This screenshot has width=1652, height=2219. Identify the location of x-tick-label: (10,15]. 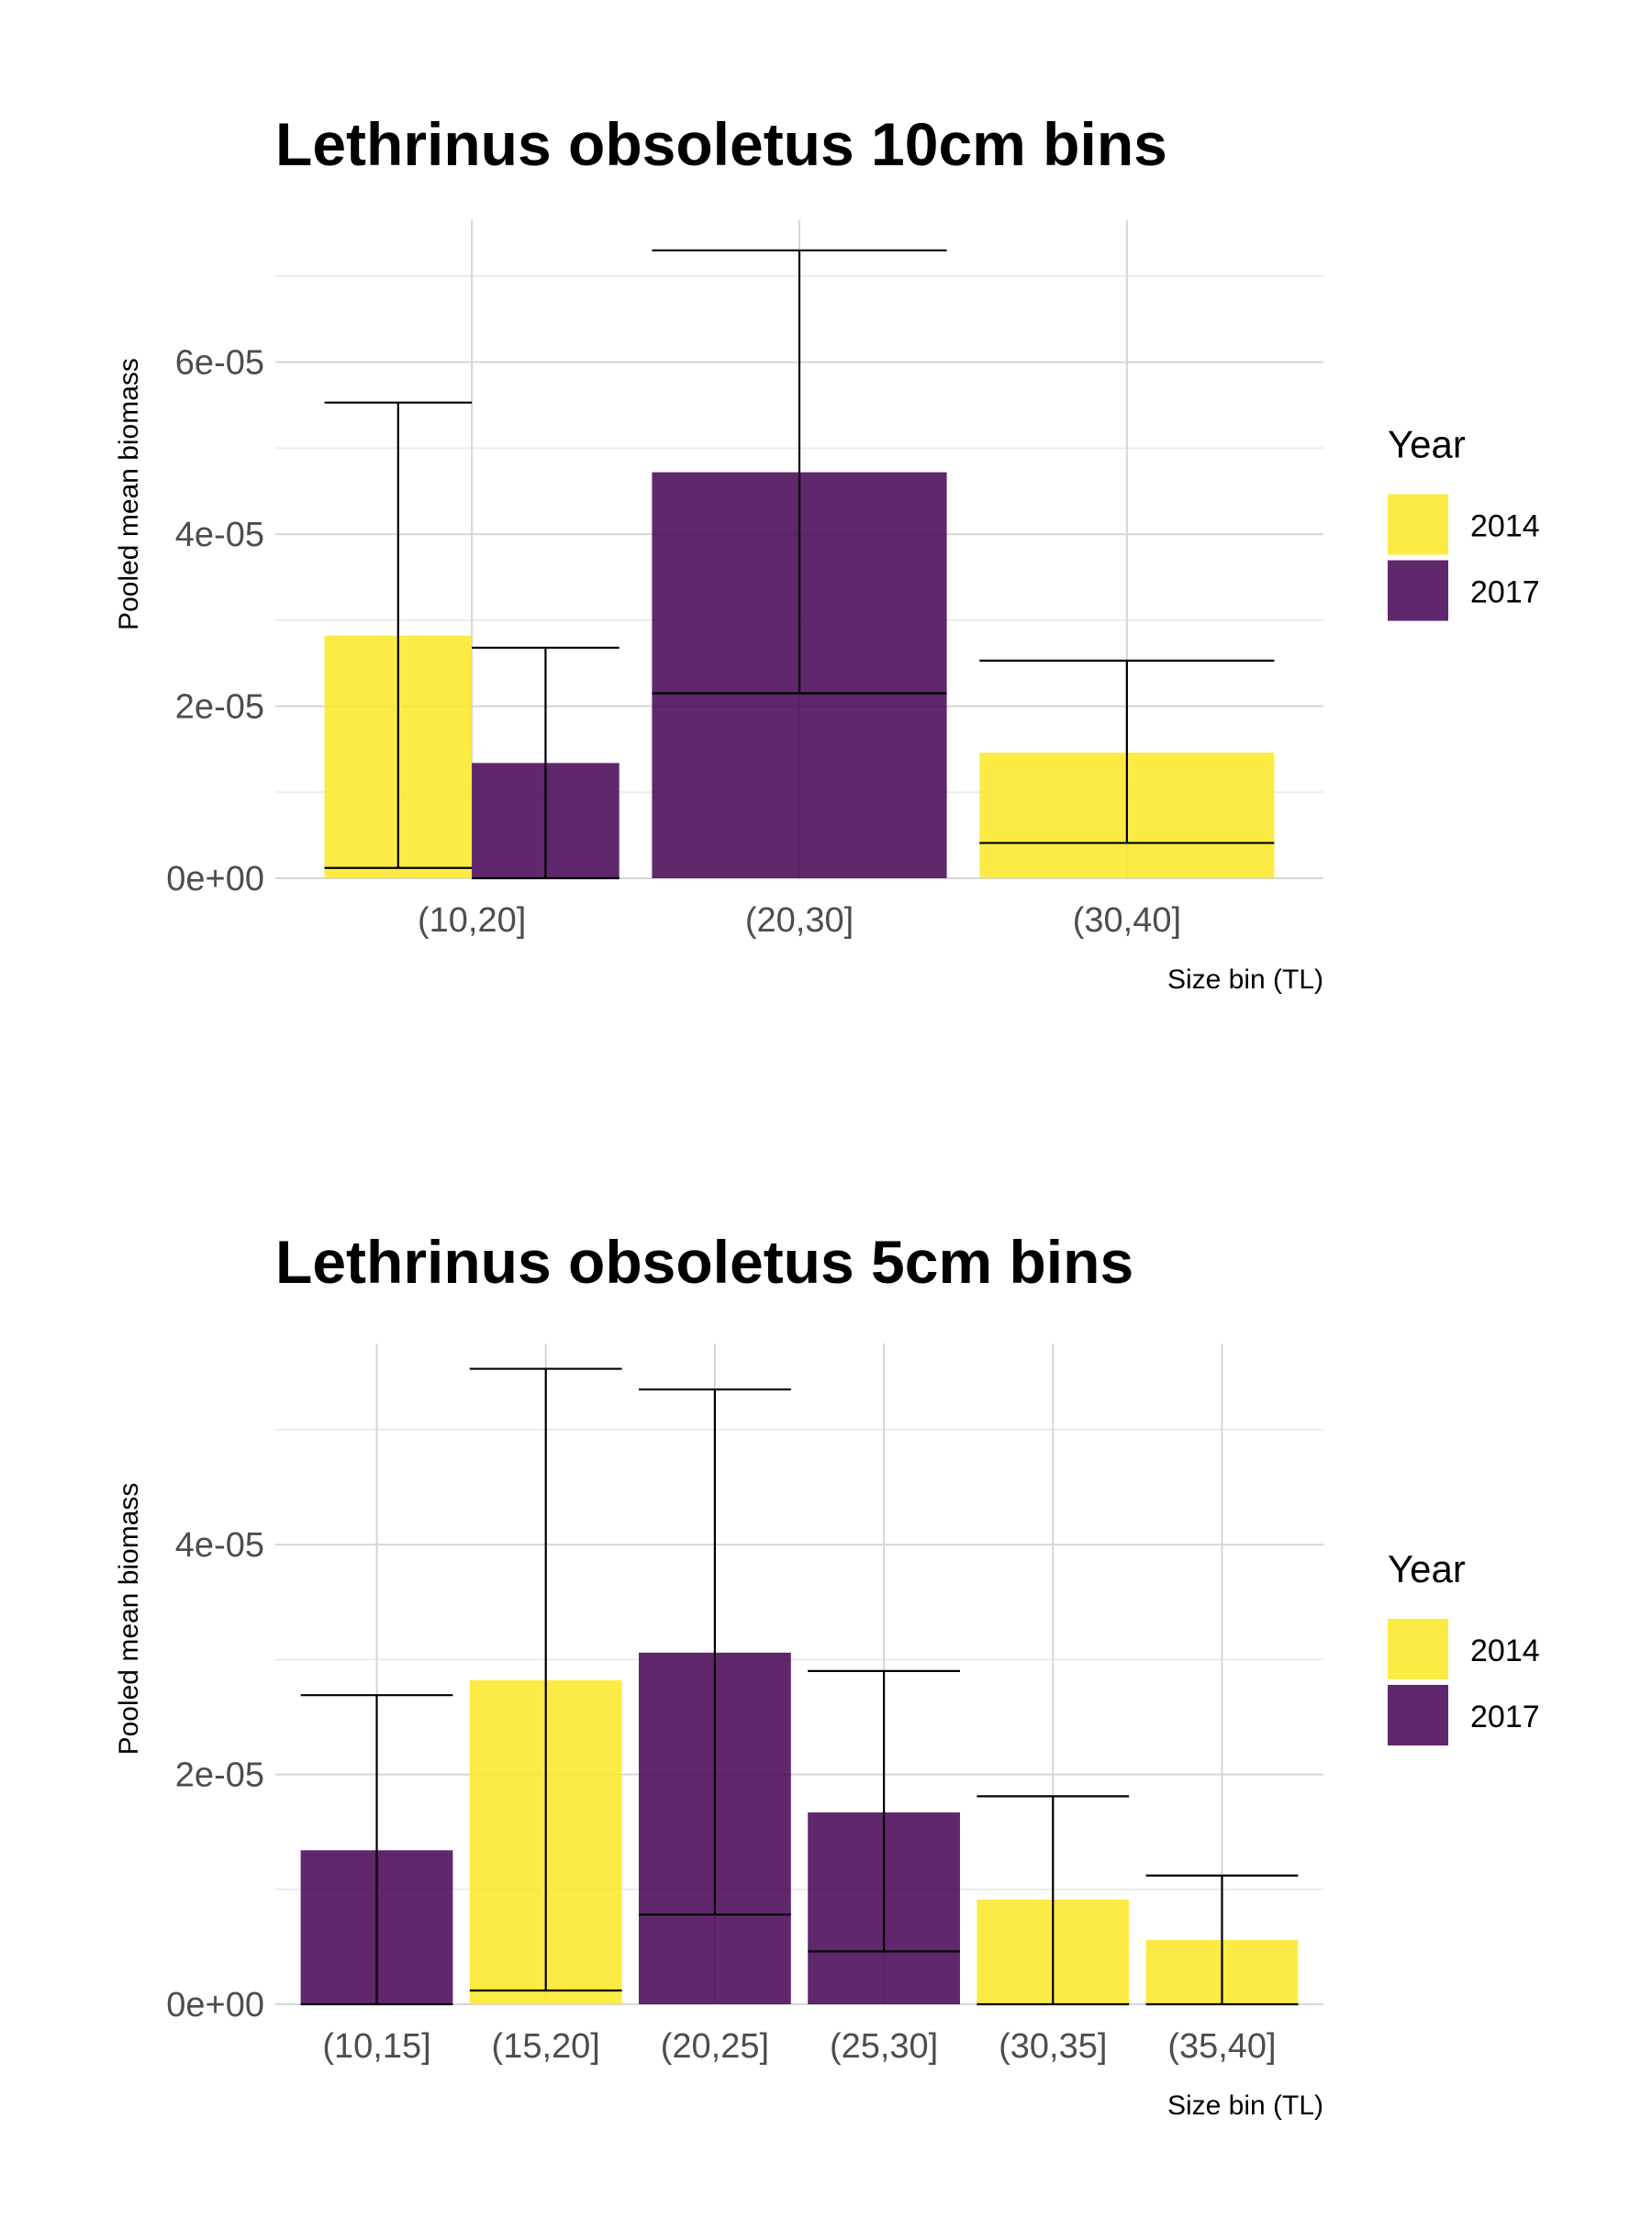
(376, 2046).